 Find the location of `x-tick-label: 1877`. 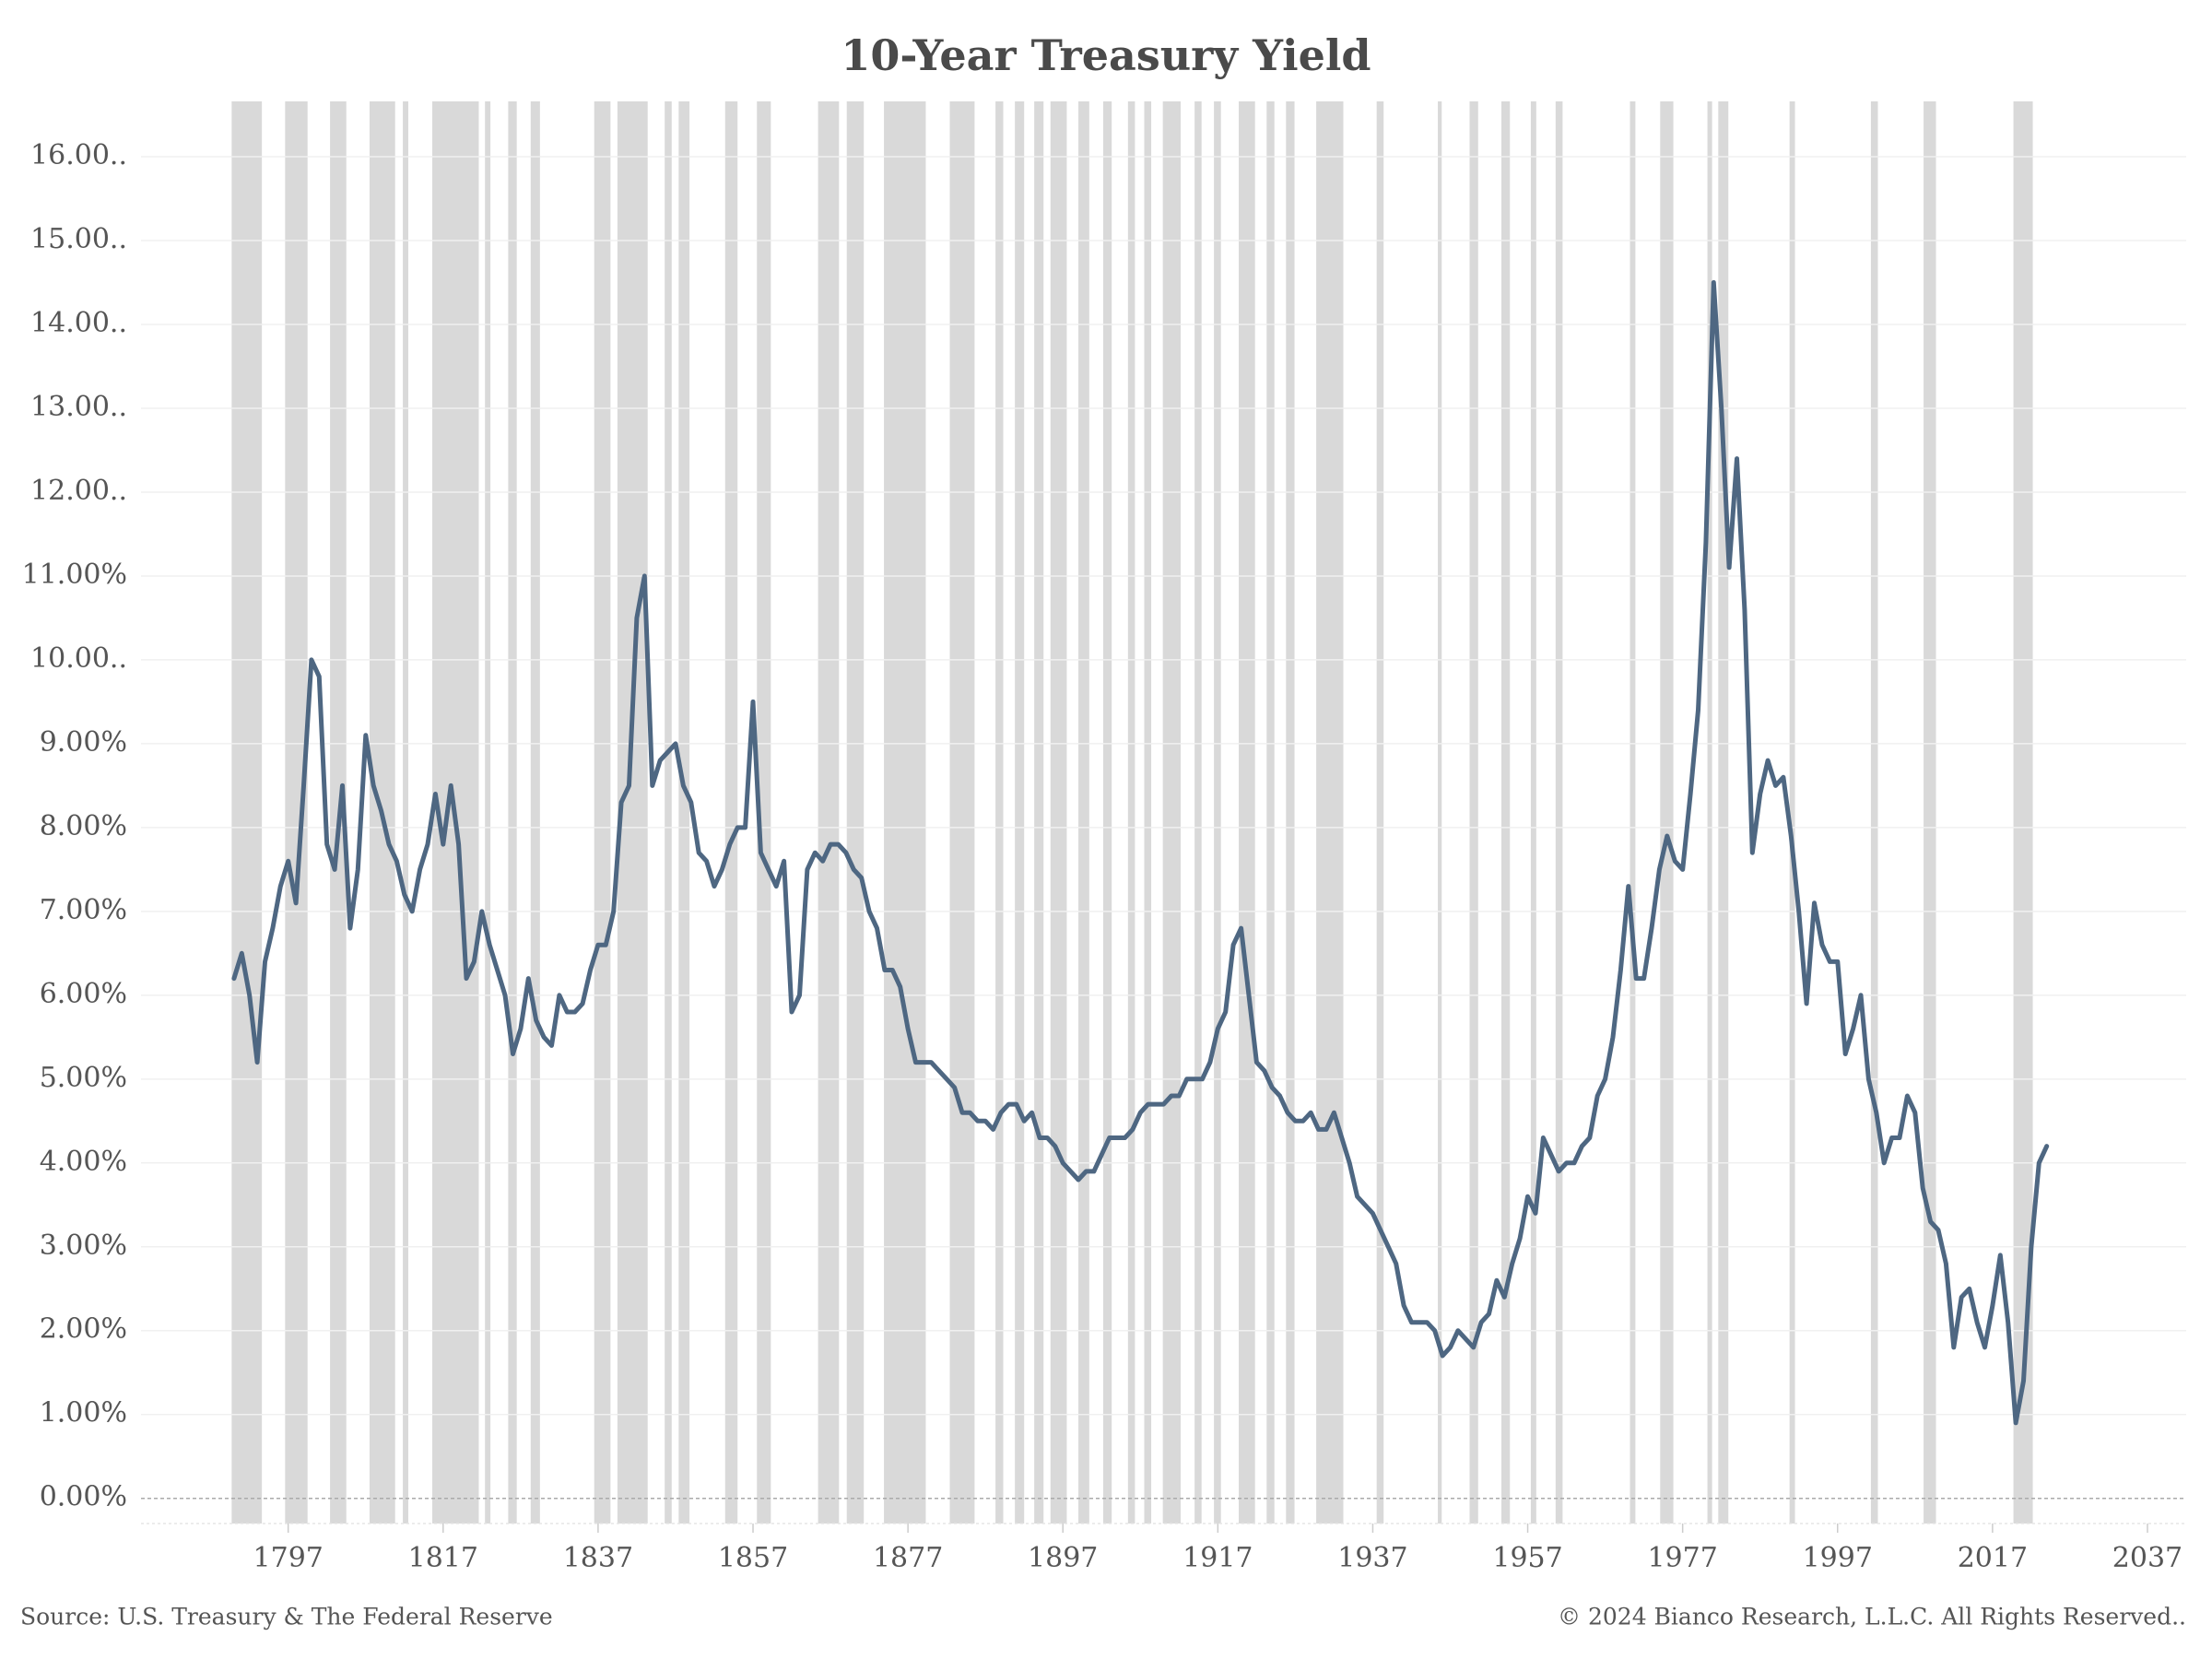

x-tick-label: 1877 is located at coordinates (908, 1558).